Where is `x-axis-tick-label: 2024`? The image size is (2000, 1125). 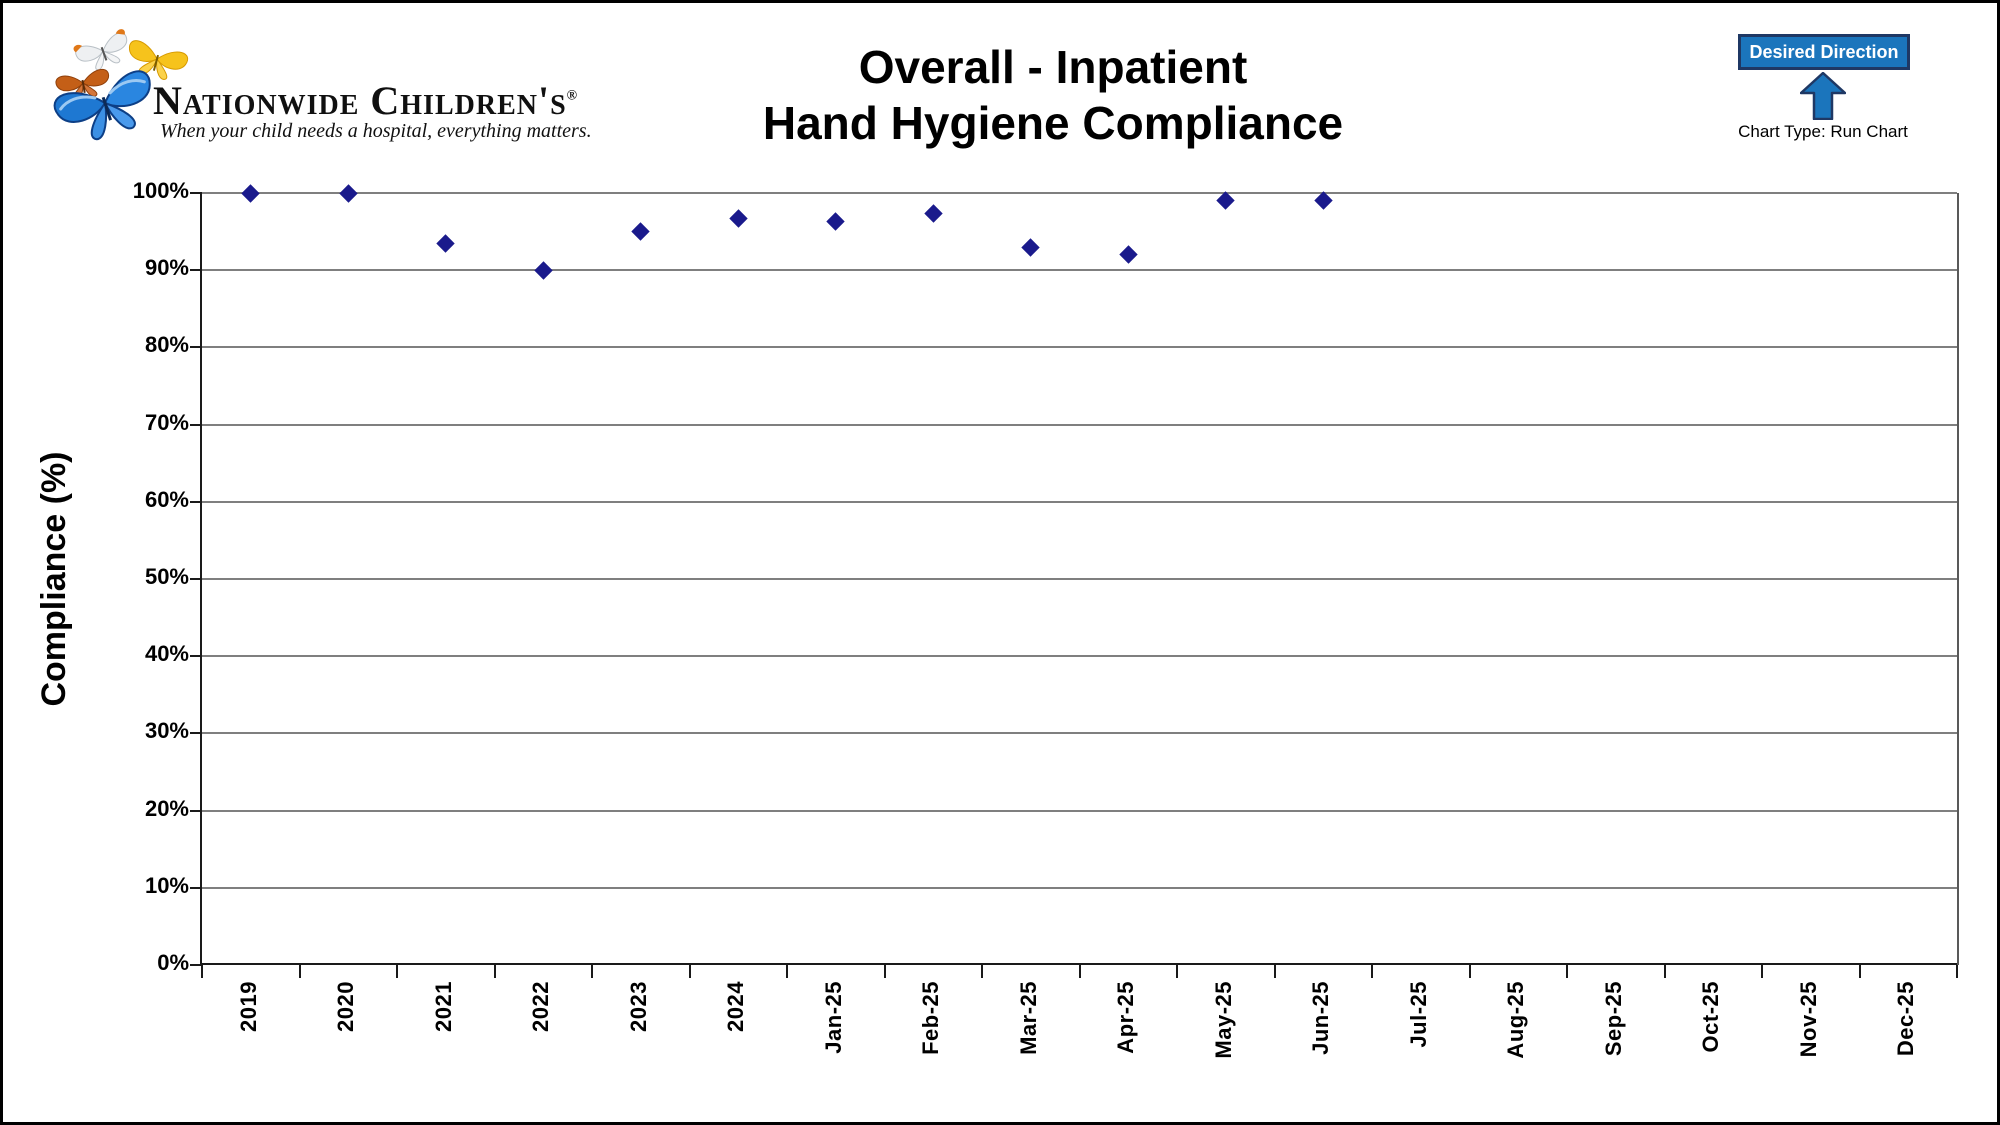
x-axis-tick-label: 2024 is located at coordinates (736, 1006).